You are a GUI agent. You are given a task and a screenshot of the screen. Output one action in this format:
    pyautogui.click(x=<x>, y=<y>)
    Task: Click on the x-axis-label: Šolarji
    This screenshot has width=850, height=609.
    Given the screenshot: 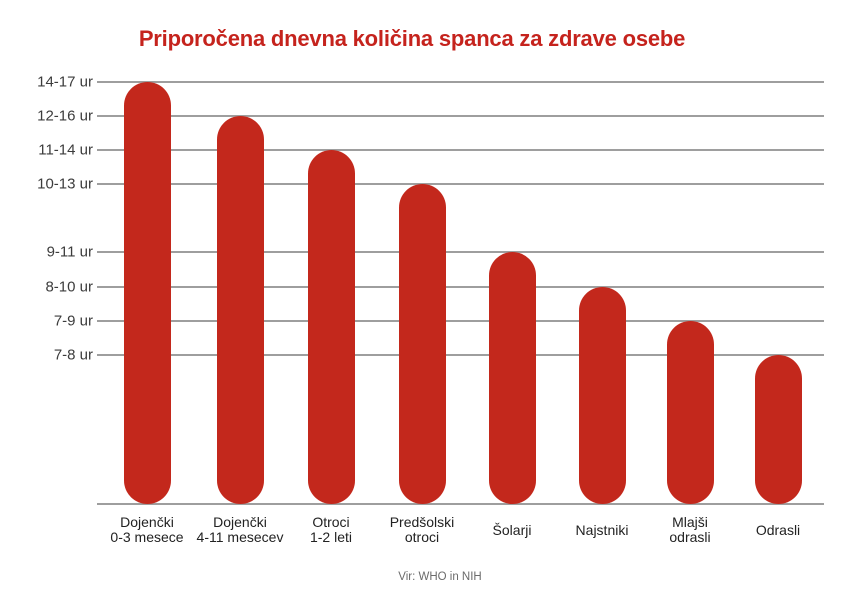 What is the action you would take?
    pyautogui.click(x=512, y=530)
    